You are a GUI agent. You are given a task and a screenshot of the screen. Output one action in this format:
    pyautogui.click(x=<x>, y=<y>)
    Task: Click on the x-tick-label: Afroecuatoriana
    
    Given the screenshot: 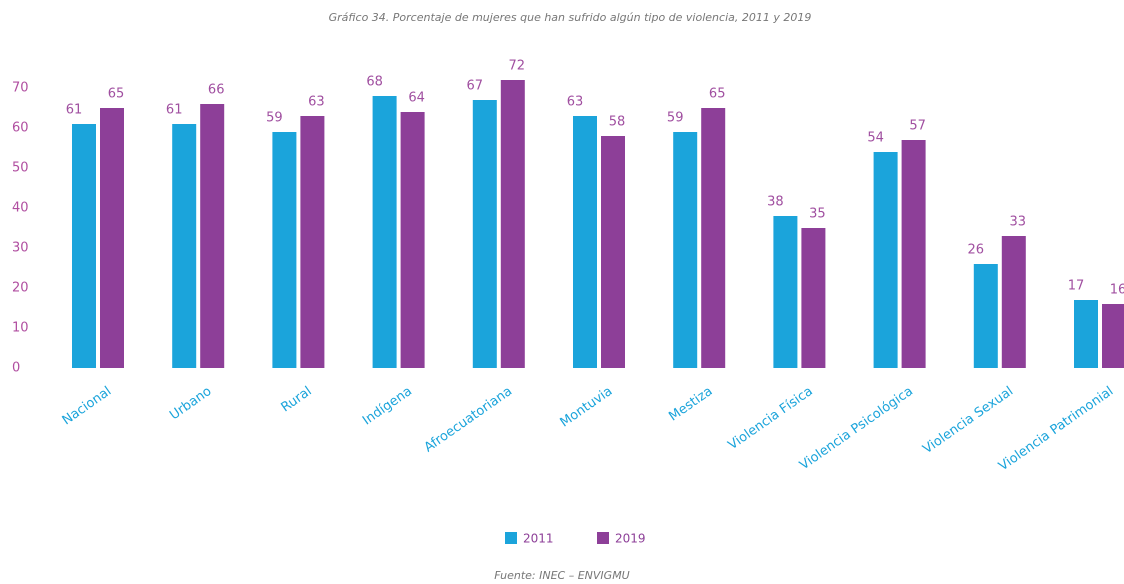 What is the action you would take?
    pyautogui.click(x=468, y=420)
    